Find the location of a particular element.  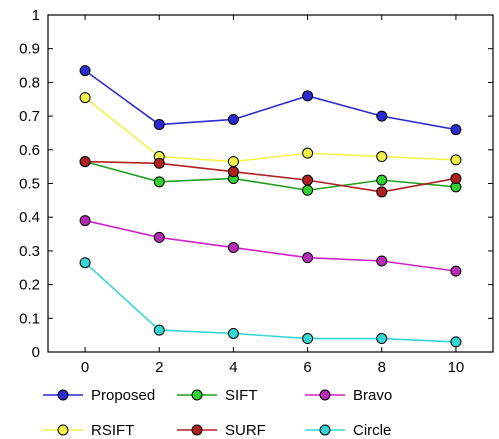

x-tick-label: 6 is located at coordinates (307, 367).